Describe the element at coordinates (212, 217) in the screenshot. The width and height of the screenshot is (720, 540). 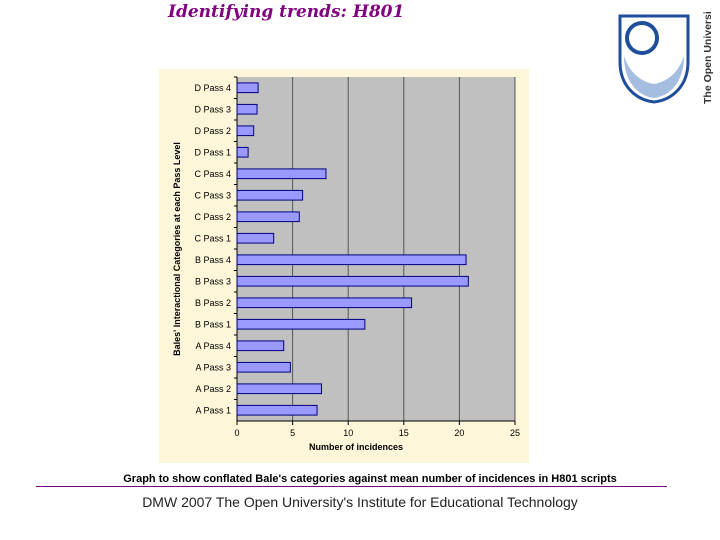
I see `category-label: C Pass 2` at that location.